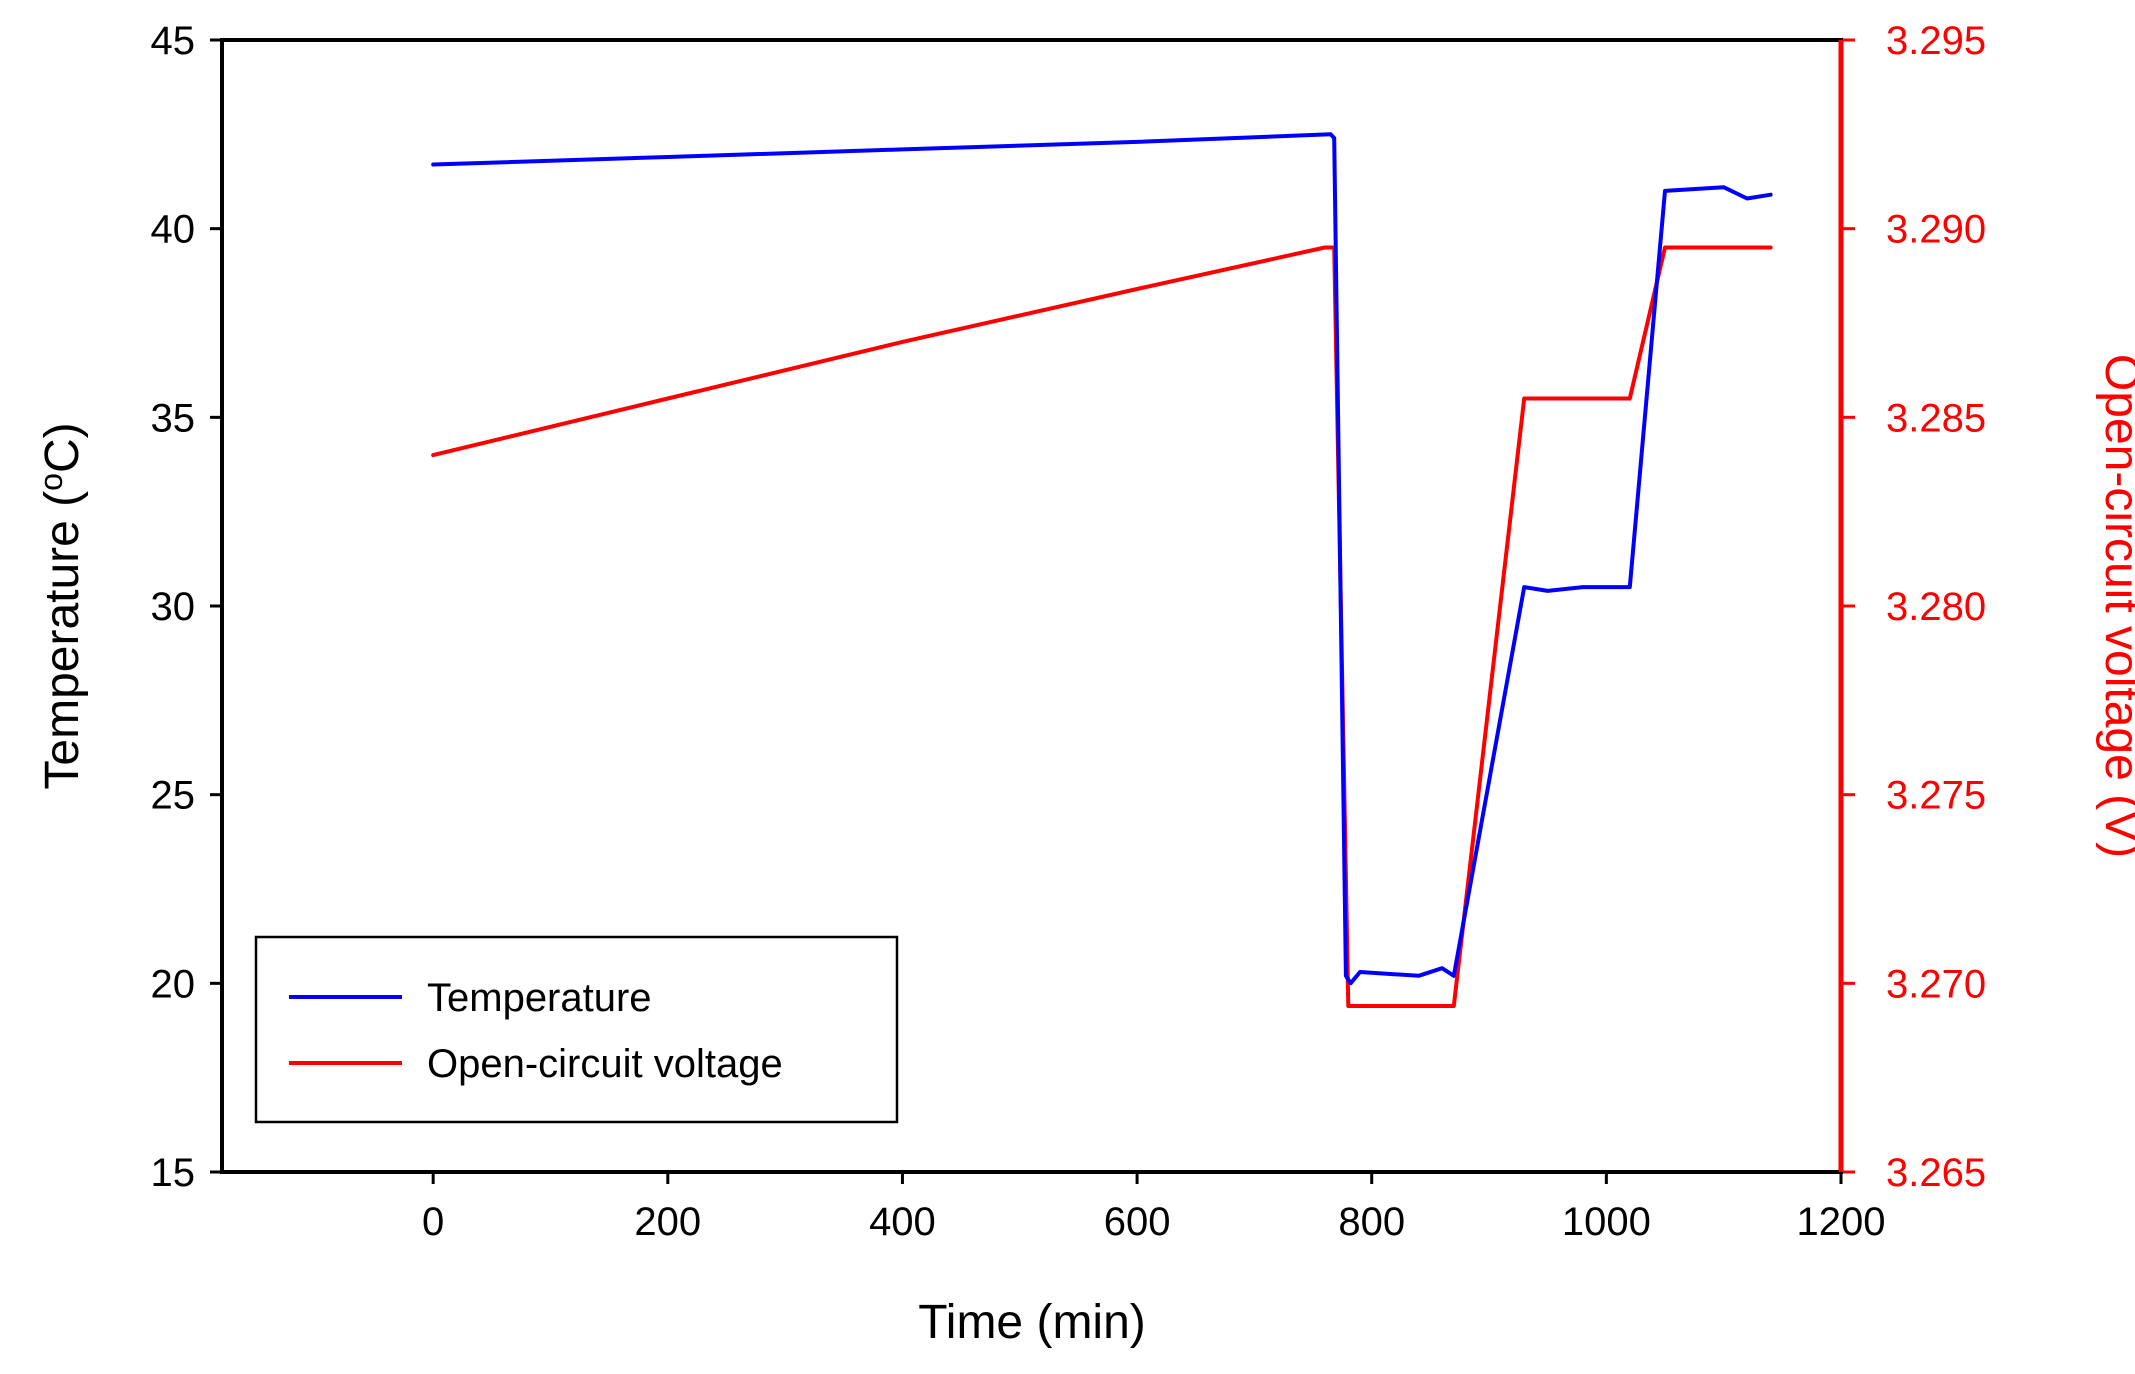 This screenshot has height=1374, width=2135. I want to click on x-tick-label-400: 400, so click(902, 1222).